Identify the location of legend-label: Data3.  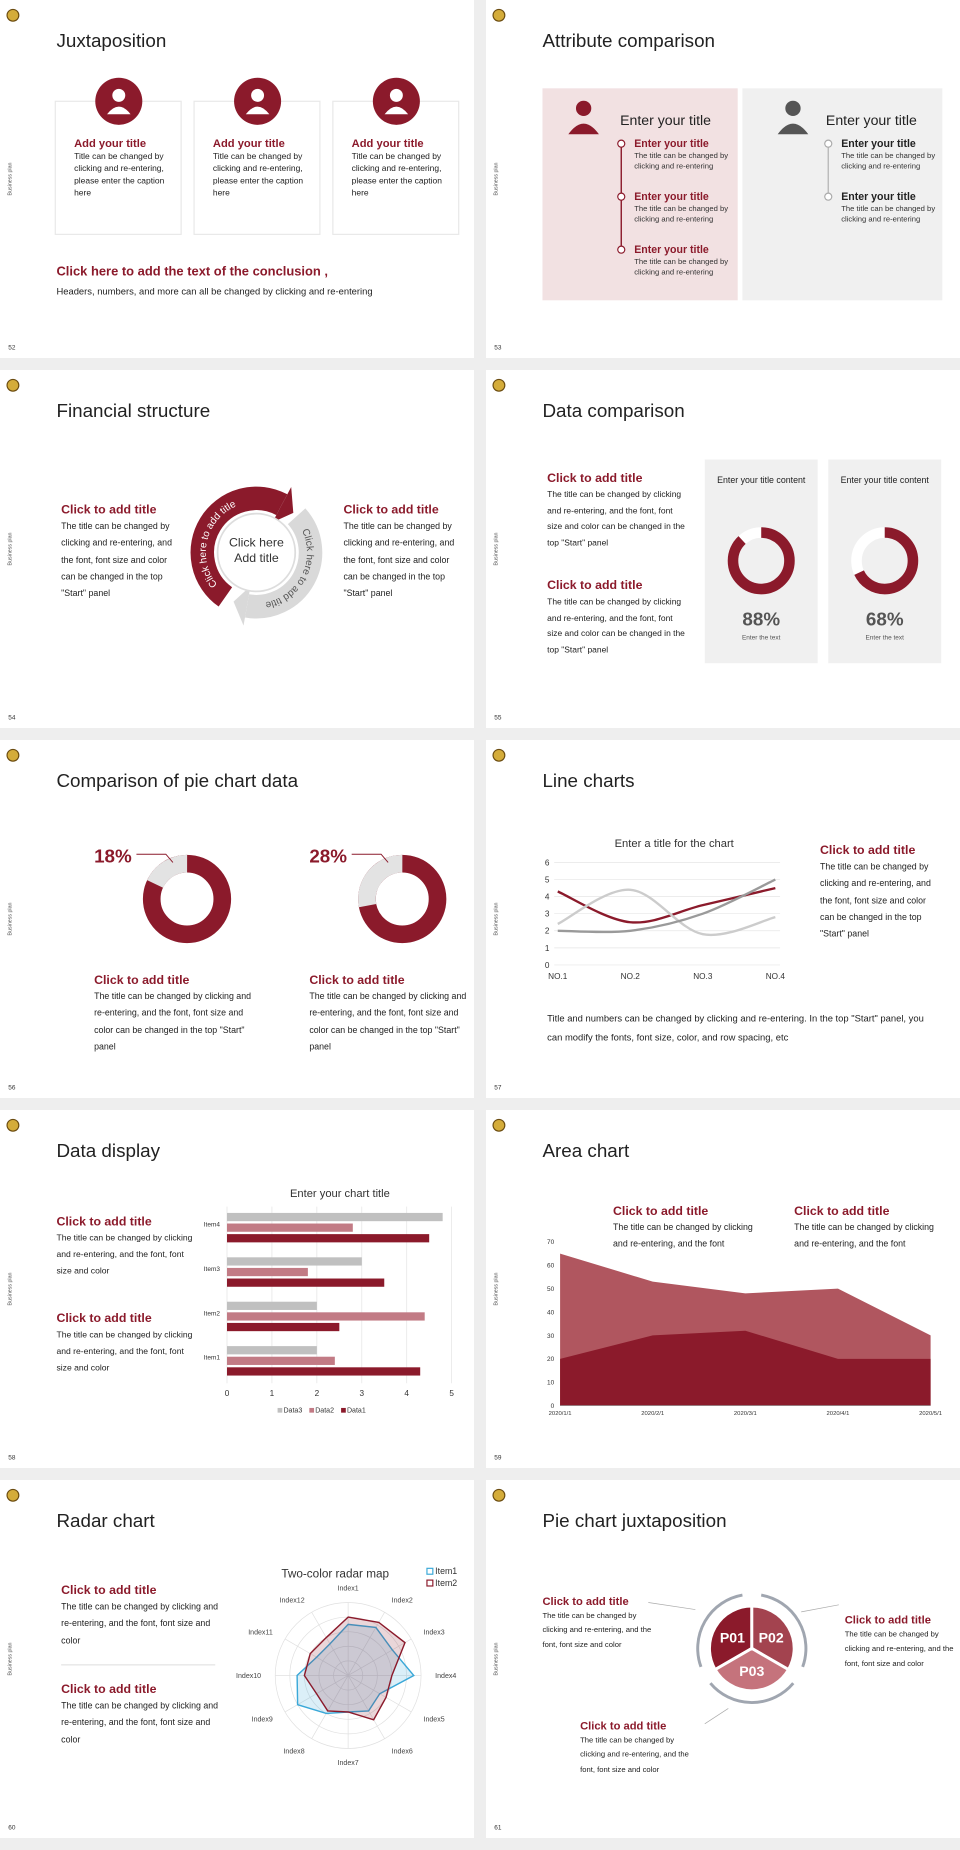
(292, 1411).